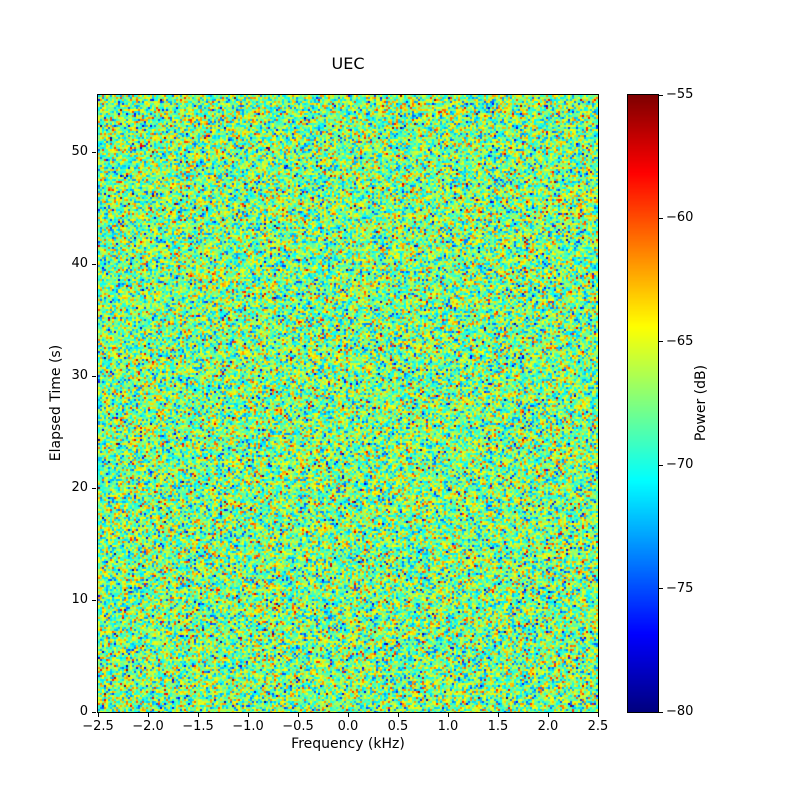 The image size is (800, 800). I want to click on x-tick-label: −2.0, so click(148, 726).